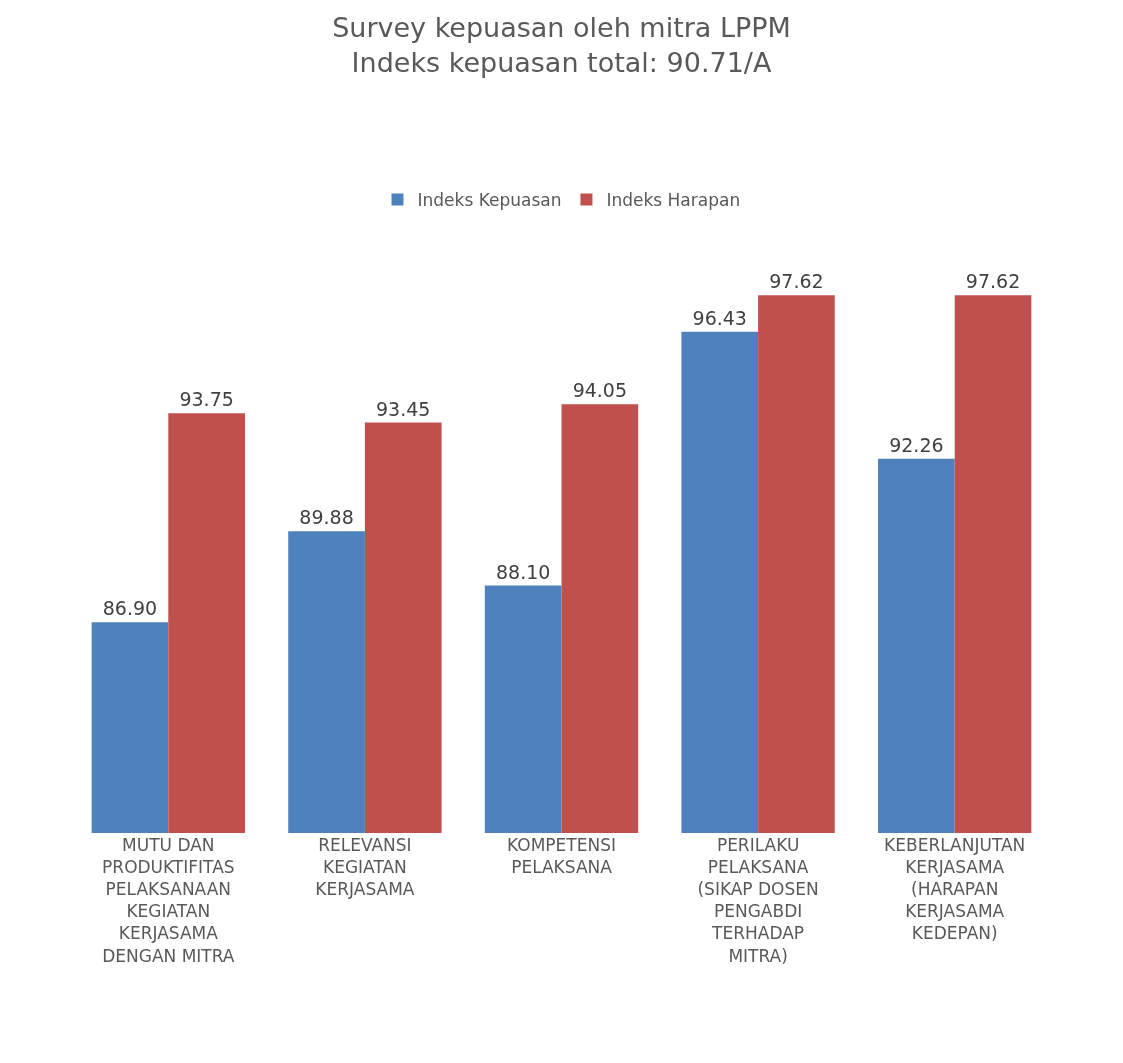 The height and width of the screenshot is (1063, 1123). What do you see at coordinates (326, 517) in the screenshot?
I see `data-label: 89.88` at bounding box center [326, 517].